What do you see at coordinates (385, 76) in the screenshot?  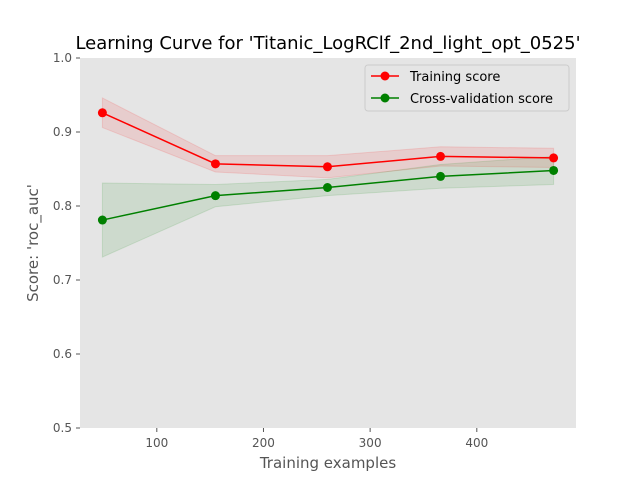 I see `legend-marker-training` at bounding box center [385, 76].